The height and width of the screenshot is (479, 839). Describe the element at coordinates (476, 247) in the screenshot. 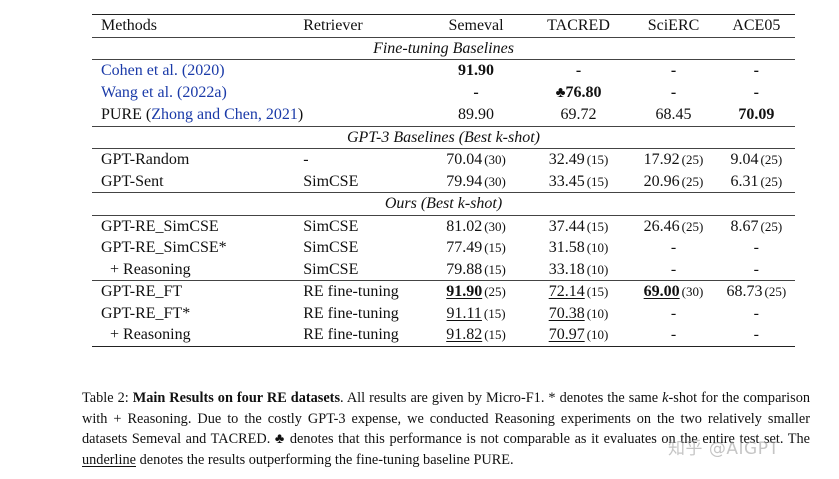

I see `semeval-cell: 77.49 (15)` at that location.